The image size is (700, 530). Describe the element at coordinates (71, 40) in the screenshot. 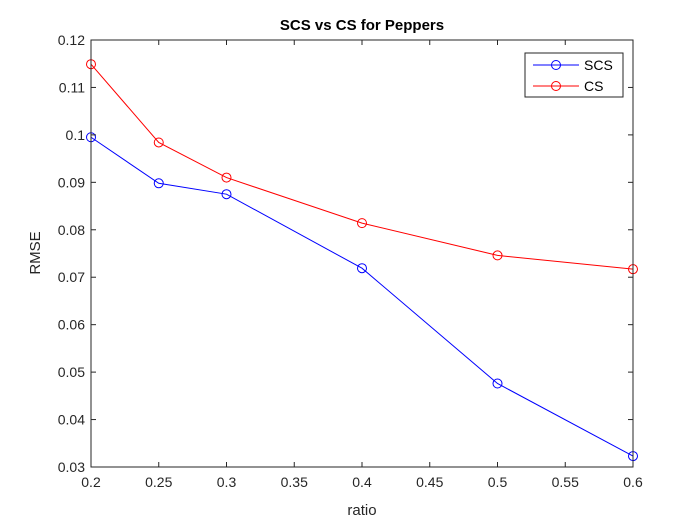

I see `y-tick-label: 0.12` at that location.